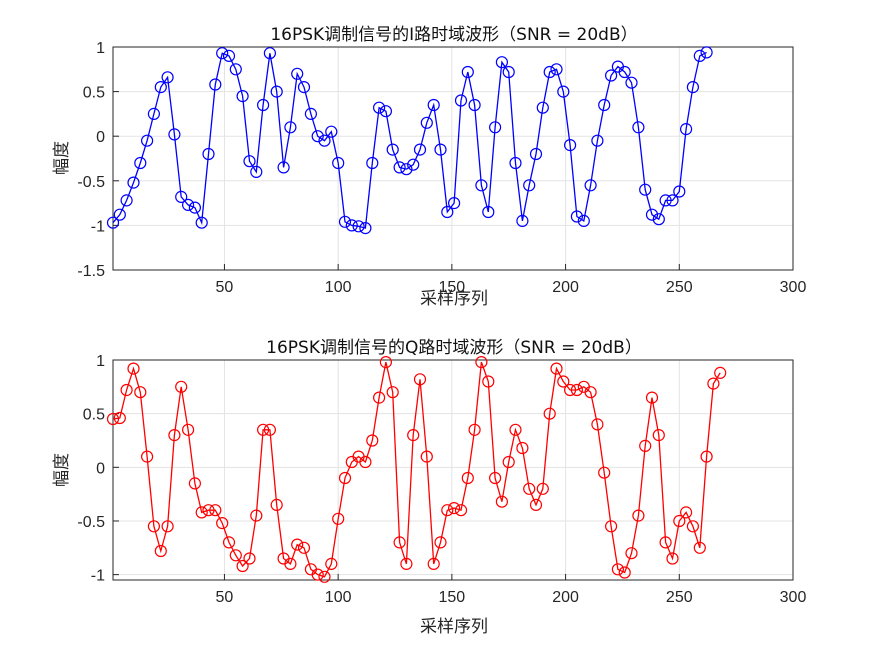 This screenshot has width=875, height=656. Describe the element at coordinates (338, 597) in the screenshot. I see `q-x-tick-label: 100` at that location.